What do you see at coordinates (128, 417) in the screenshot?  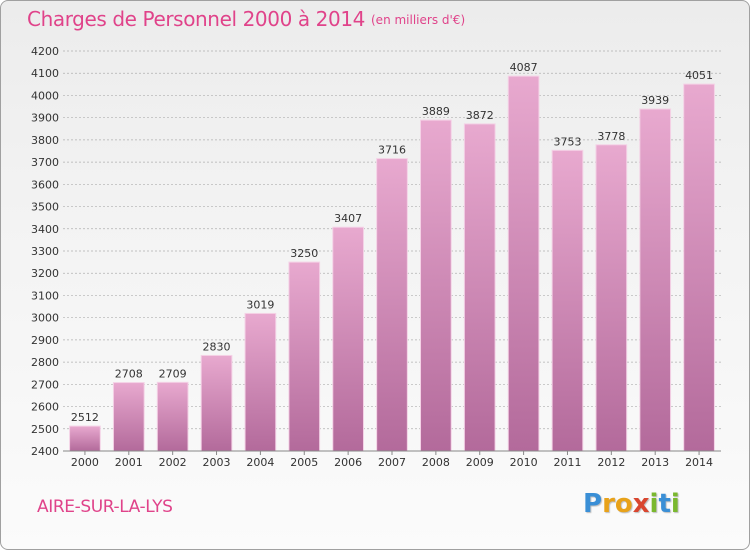 I see `bar-2001` at bounding box center [128, 417].